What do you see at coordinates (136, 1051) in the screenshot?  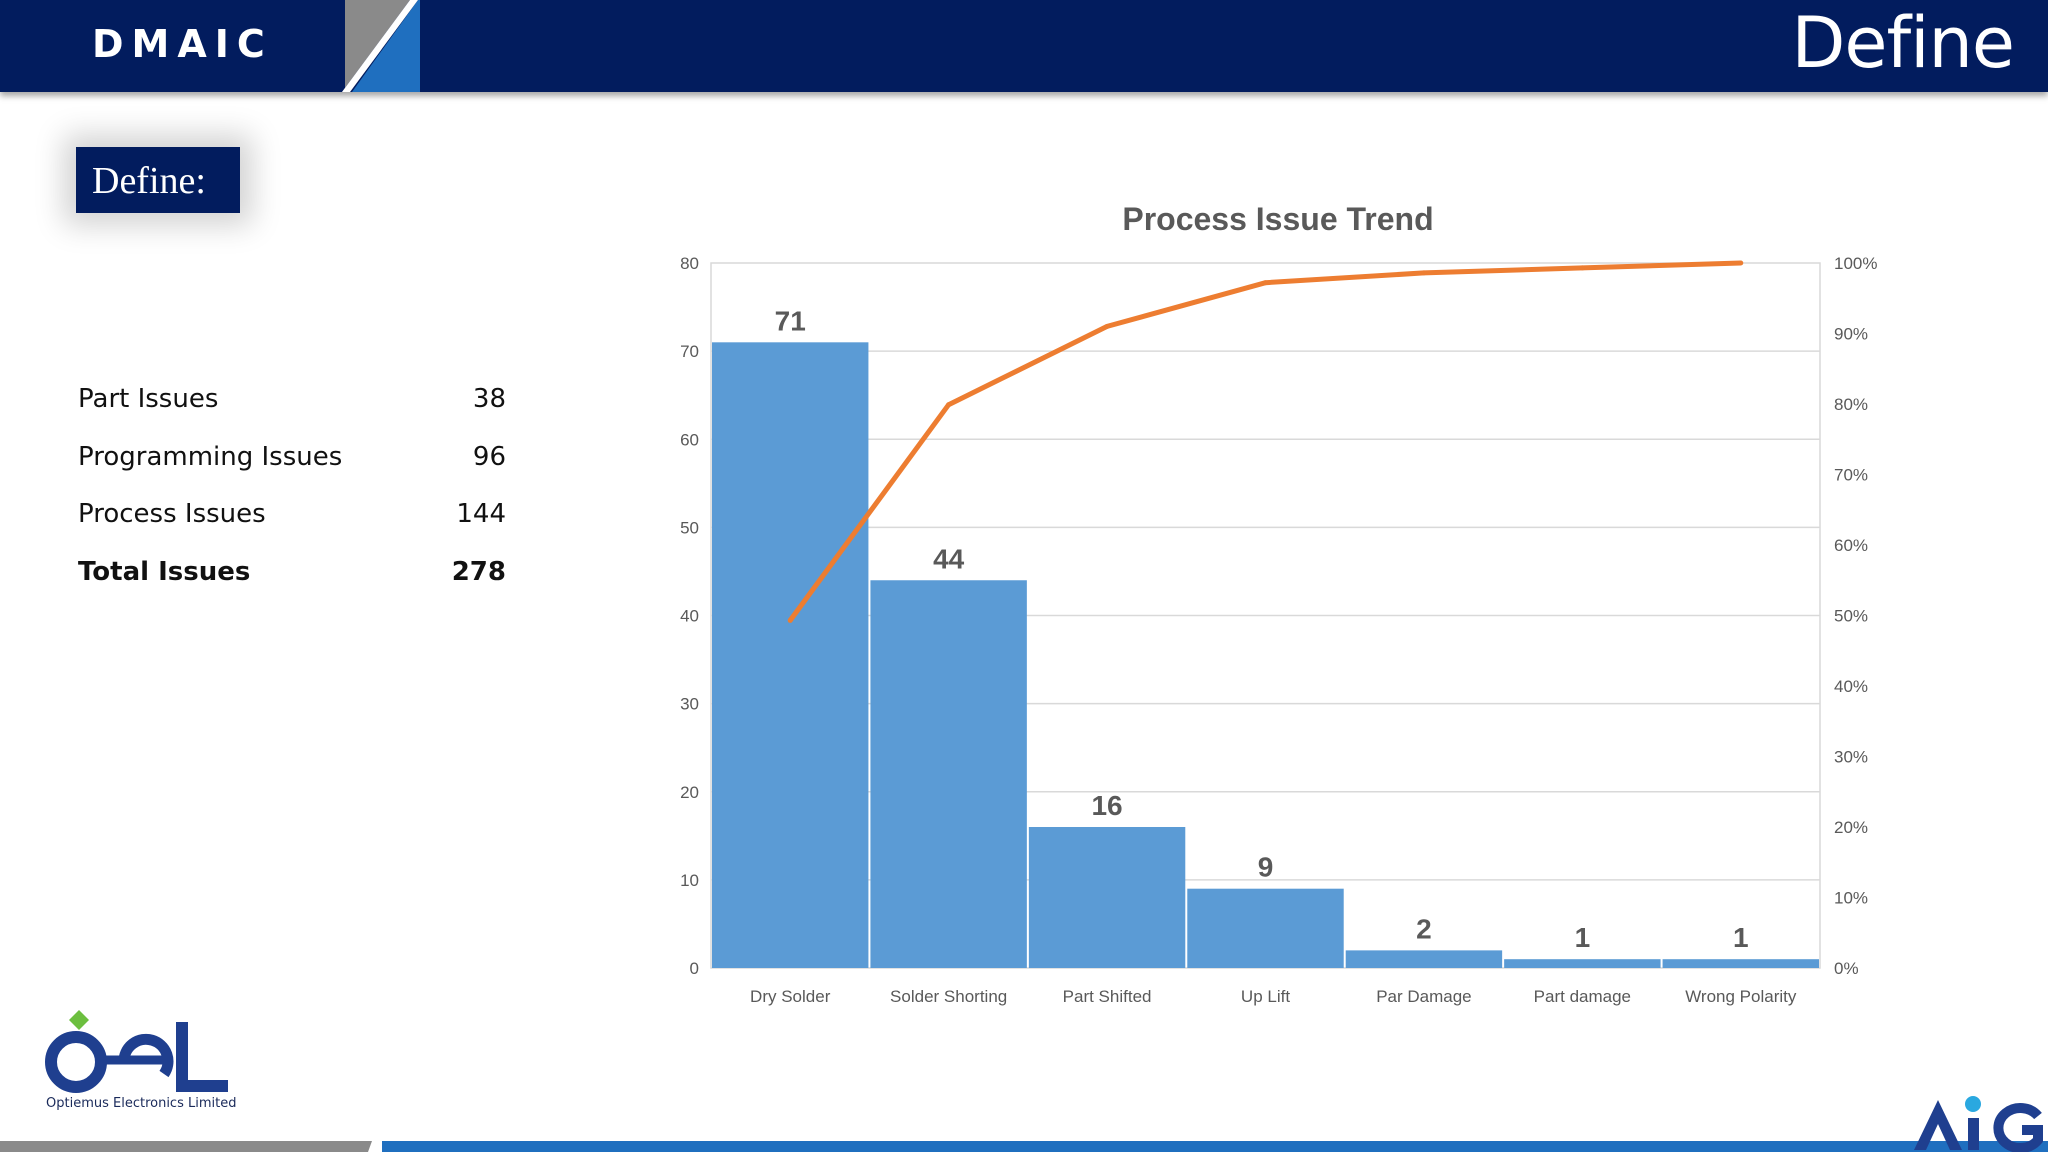 I see `oel-logo` at bounding box center [136, 1051].